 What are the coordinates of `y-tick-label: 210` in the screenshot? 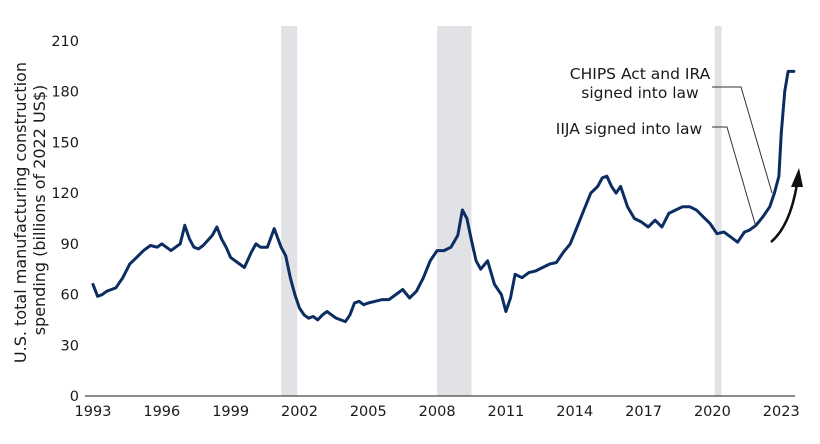 It's located at (65, 42).